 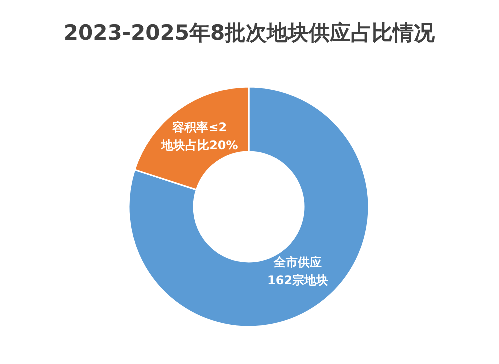 I want to click on chart-title: 2023-2025年8批次地块供应占比情况, so click(x=250, y=33).